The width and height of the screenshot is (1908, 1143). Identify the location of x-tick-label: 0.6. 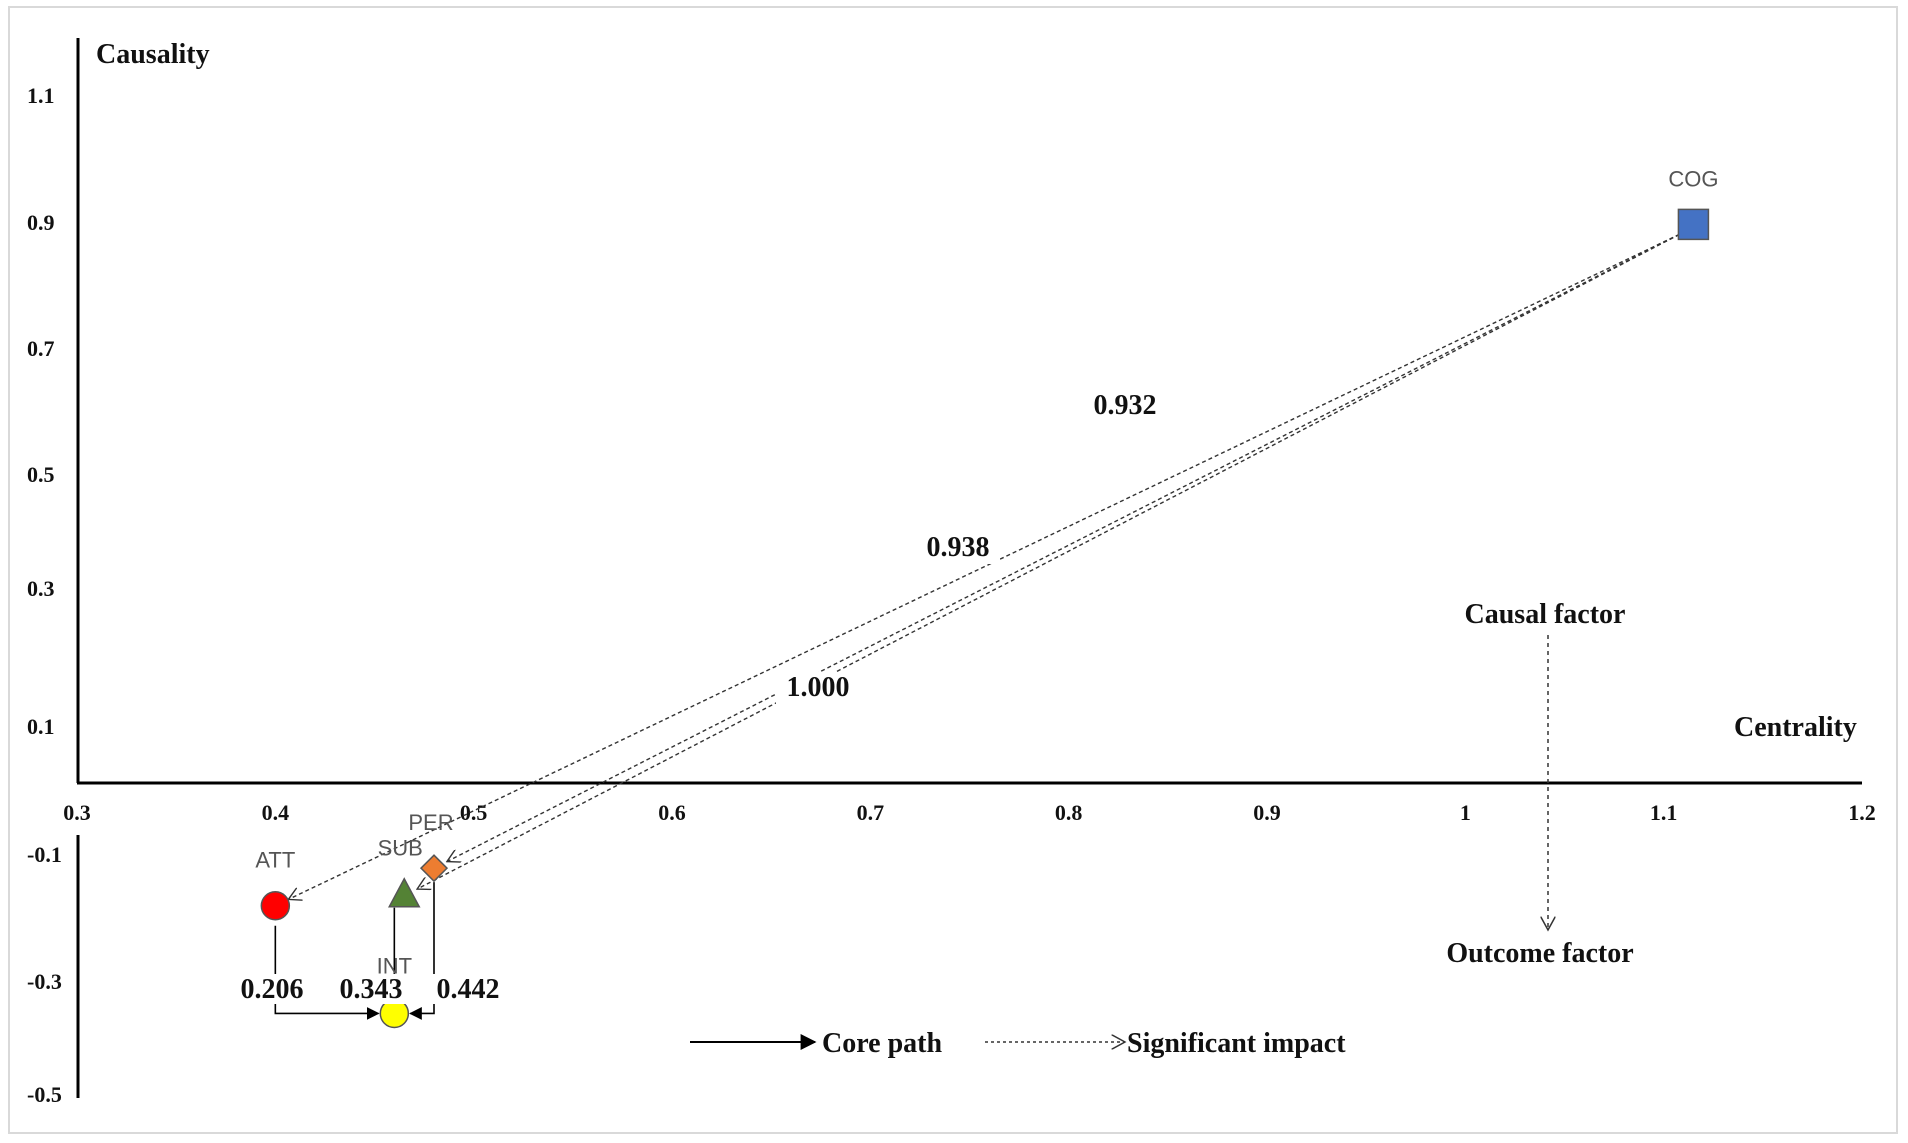
(672, 812).